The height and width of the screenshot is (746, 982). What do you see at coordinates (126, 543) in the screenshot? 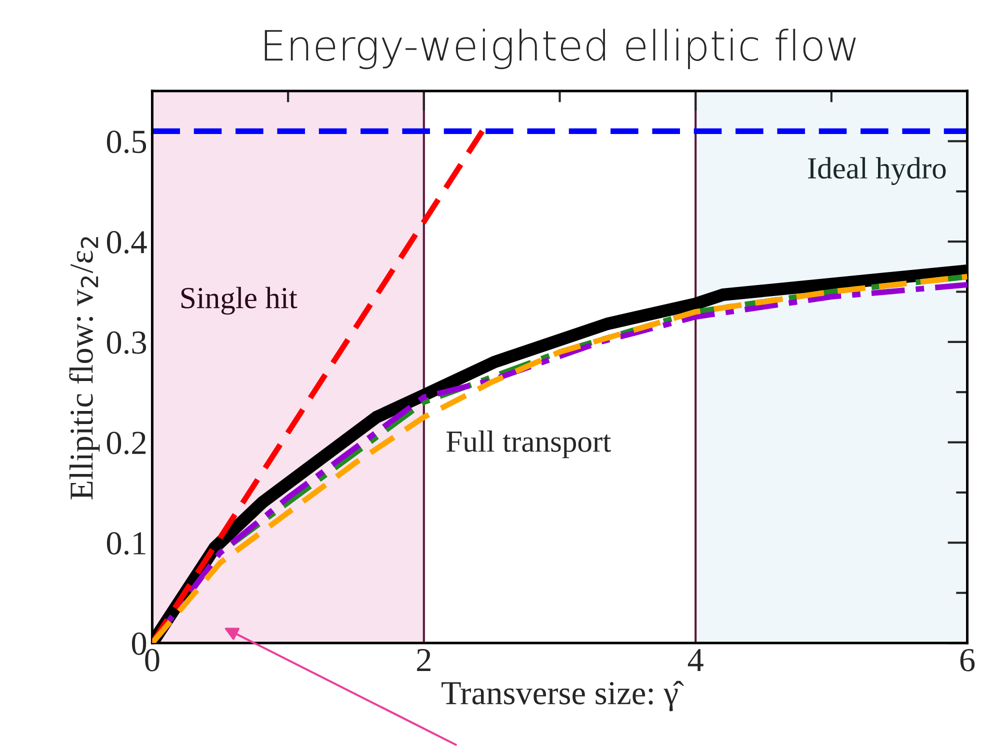
I see `y-tick-label: 0.1` at bounding box center [126, 543].